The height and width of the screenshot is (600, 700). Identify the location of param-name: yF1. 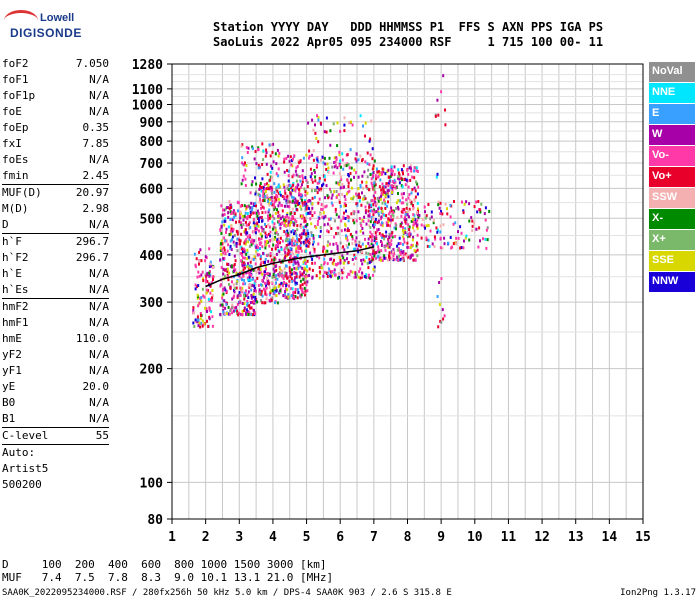
(12, 370).